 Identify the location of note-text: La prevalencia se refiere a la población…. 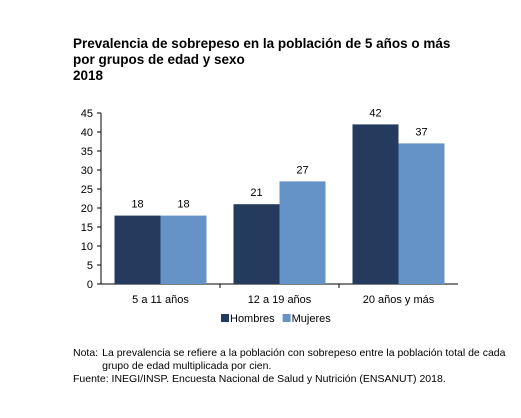
(304, 359).